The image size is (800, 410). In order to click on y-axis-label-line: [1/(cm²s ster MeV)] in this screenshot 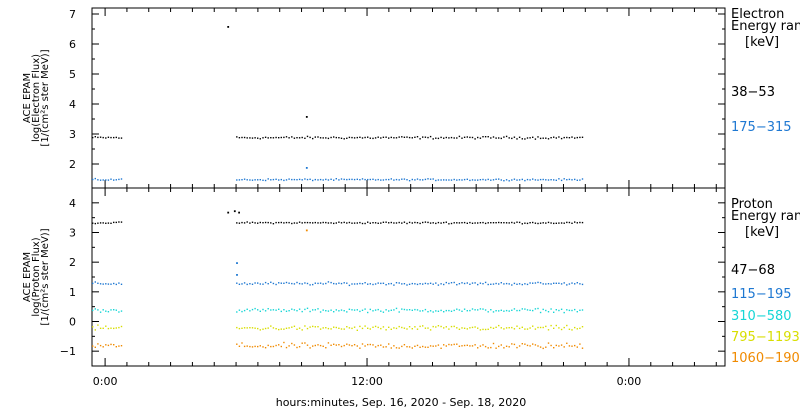, I will do `click(45, 97)`.